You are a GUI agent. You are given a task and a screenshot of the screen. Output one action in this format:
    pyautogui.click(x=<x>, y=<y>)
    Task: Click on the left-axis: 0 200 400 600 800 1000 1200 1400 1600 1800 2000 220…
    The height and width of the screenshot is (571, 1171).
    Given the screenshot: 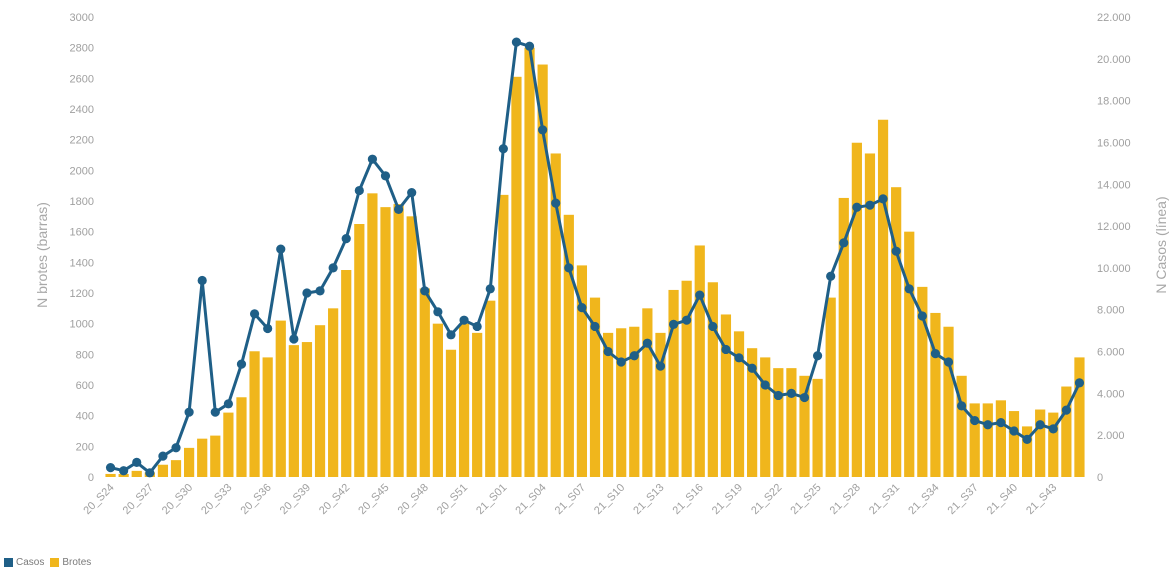 What is the action you would take?
    pyautogui.click(x=82, y=248)
    